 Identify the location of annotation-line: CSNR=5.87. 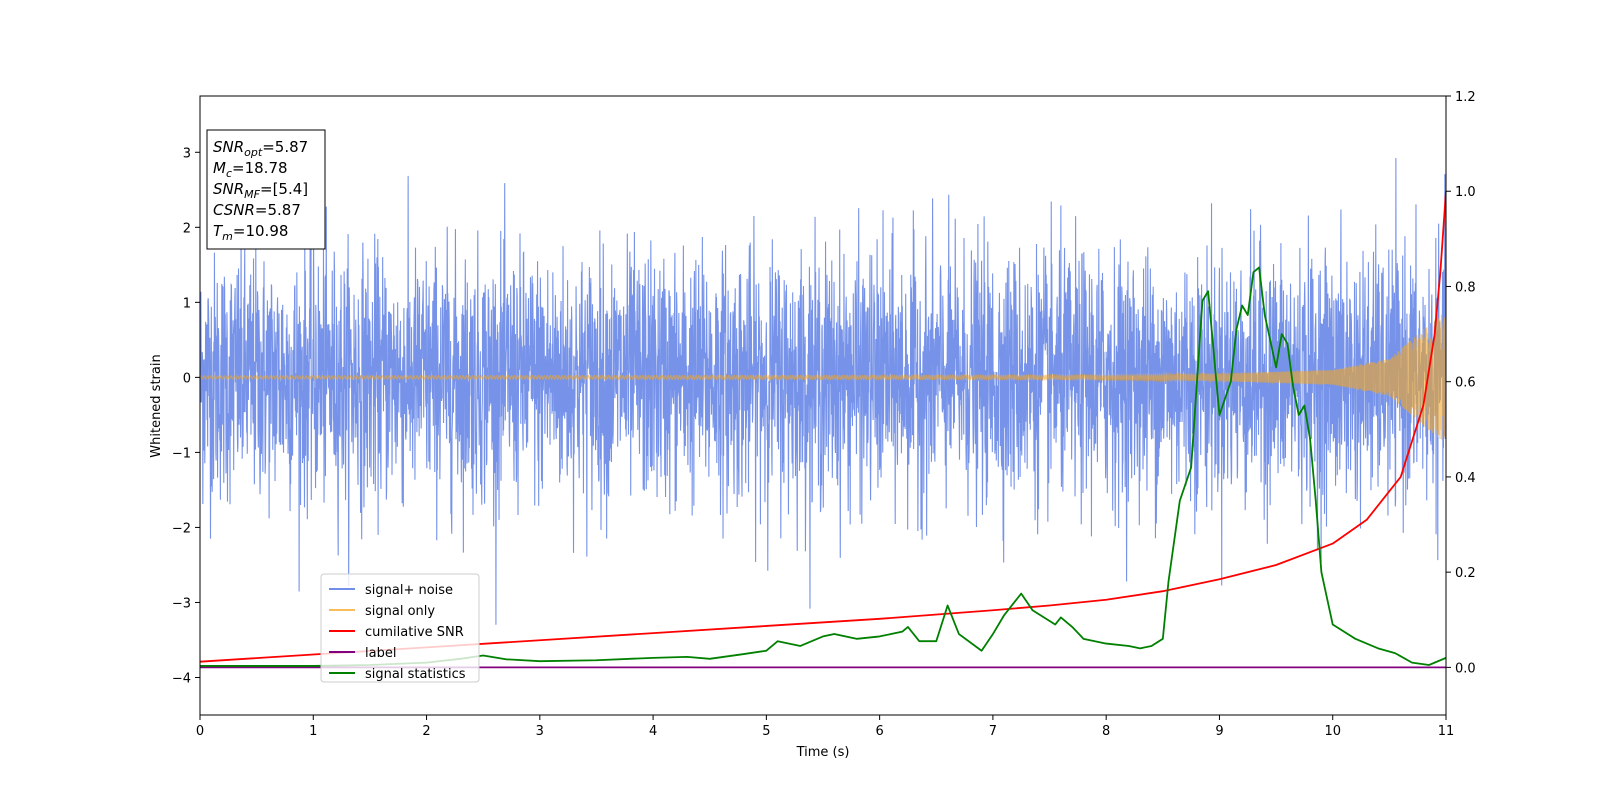
(257, 210).